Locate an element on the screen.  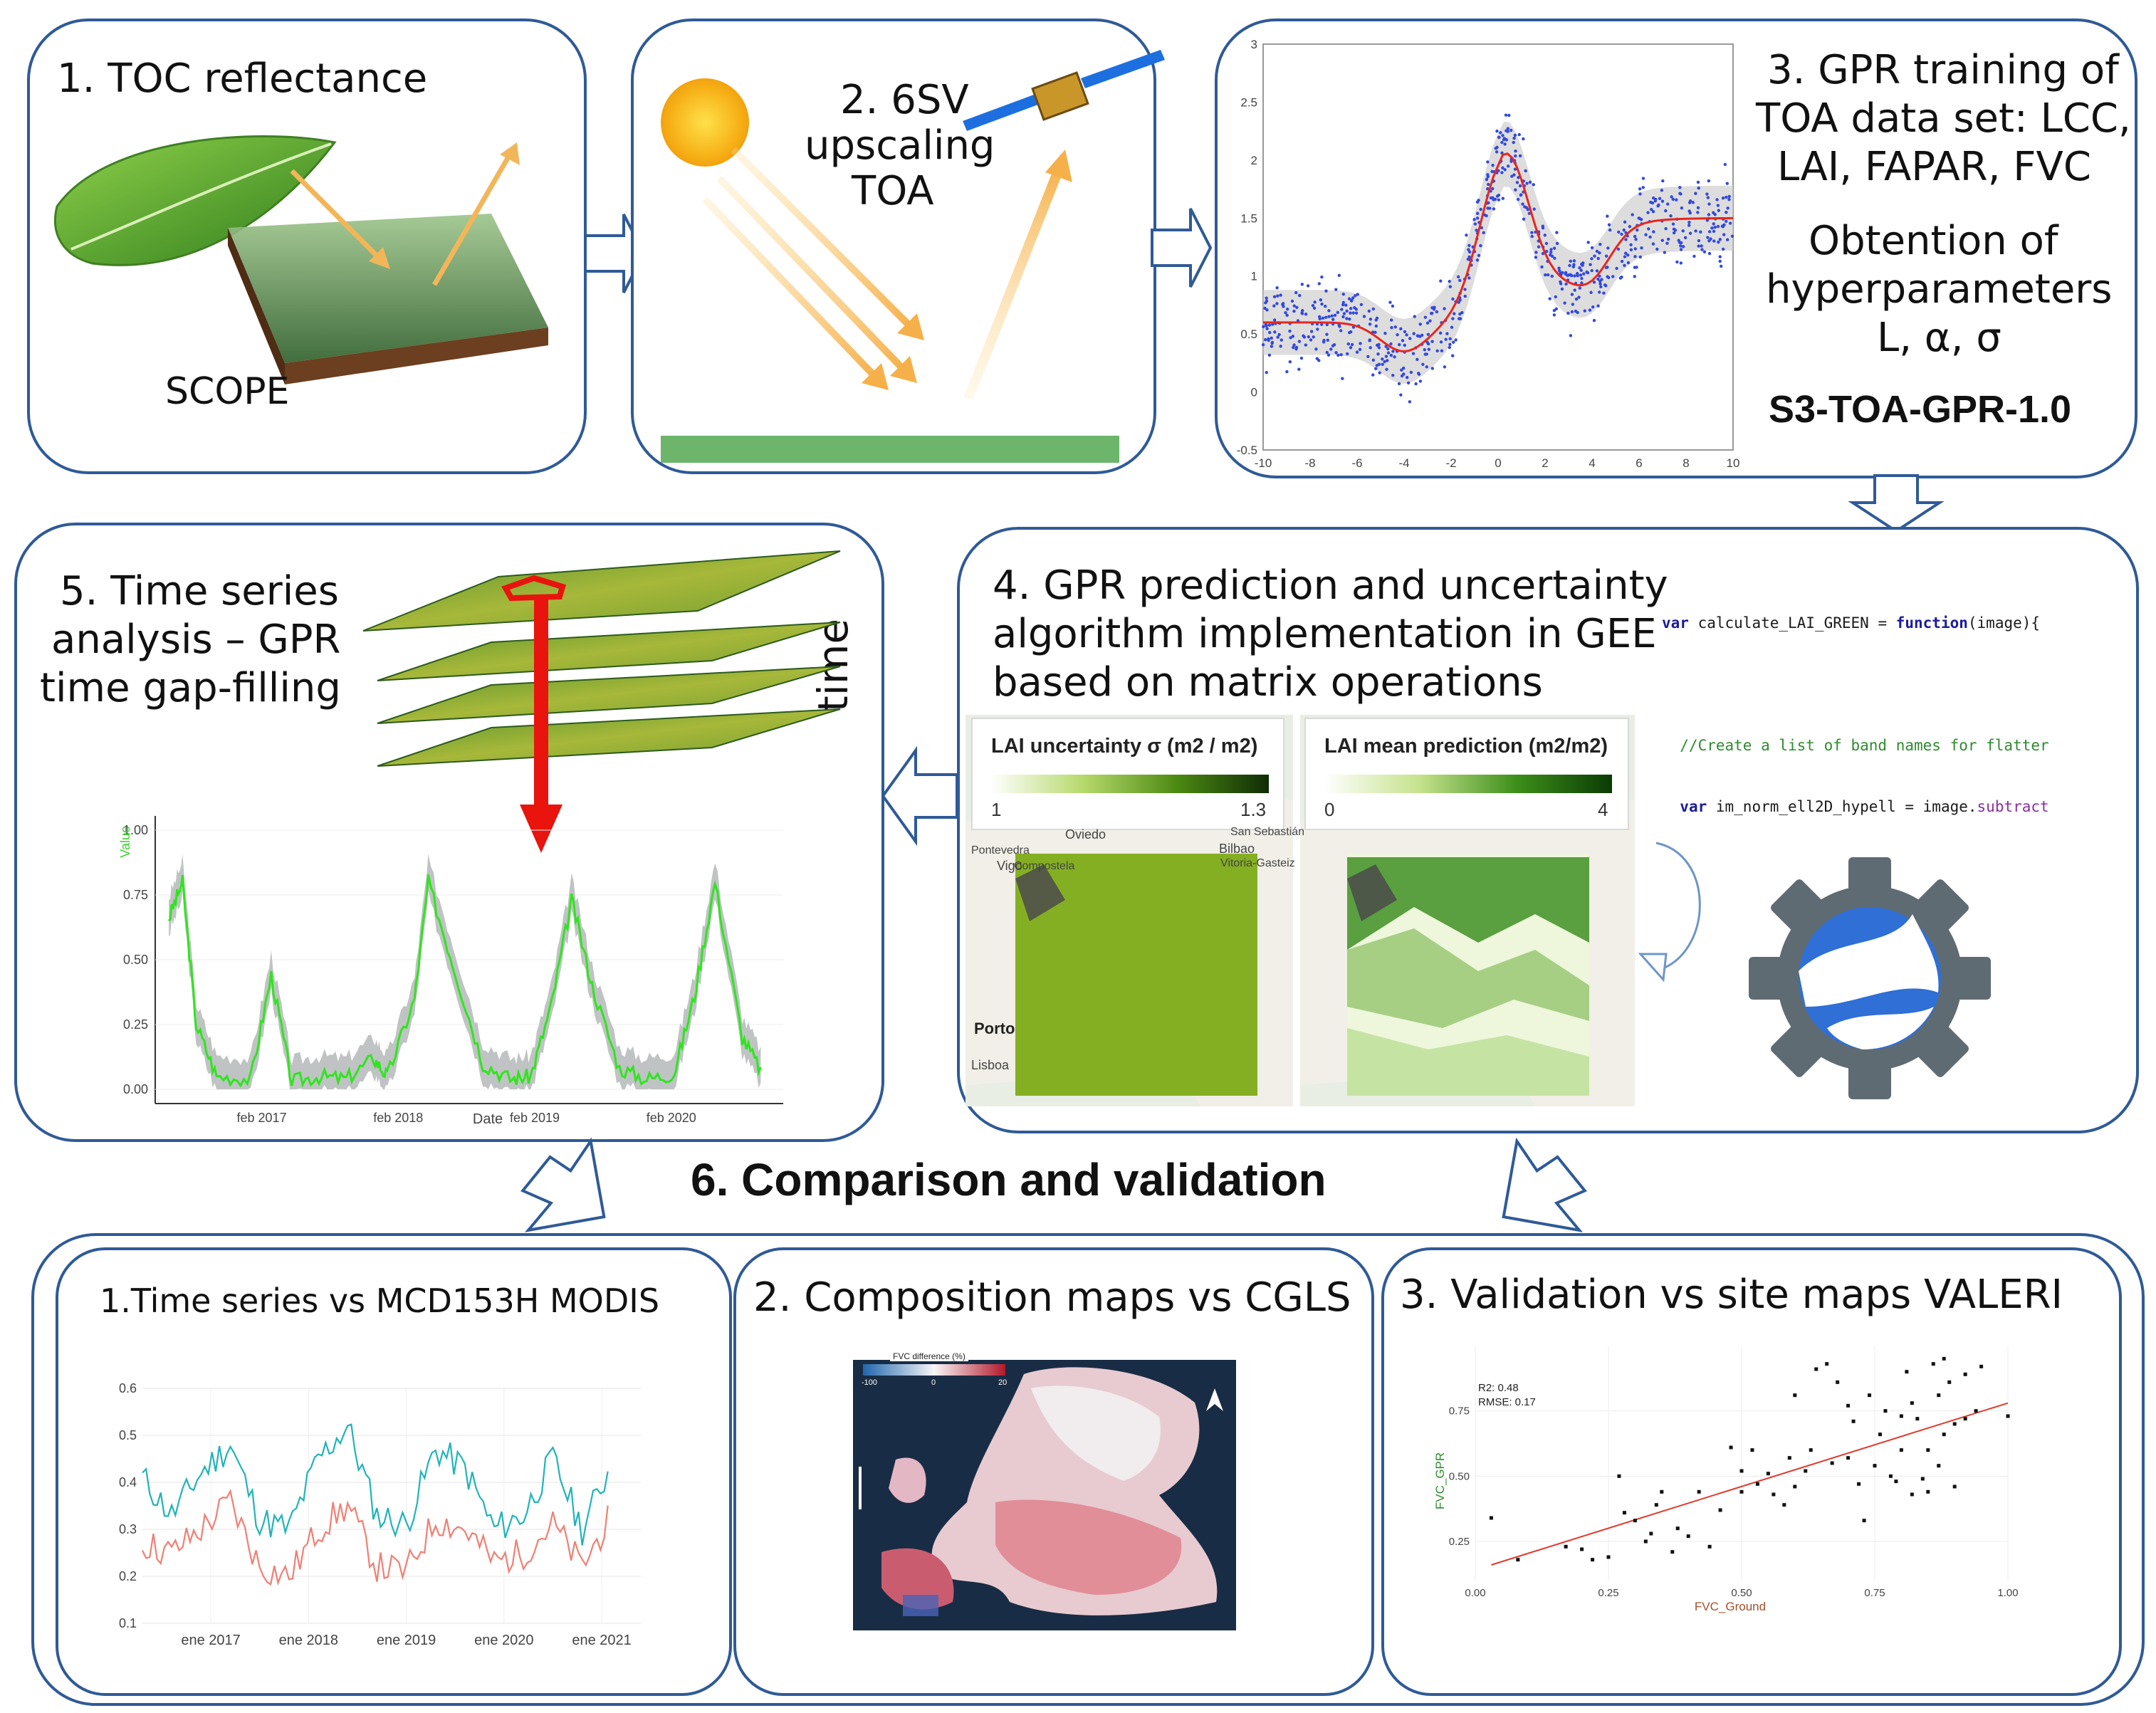
x-tick-label: feb 2019 is located at coordinates (535, 1118).